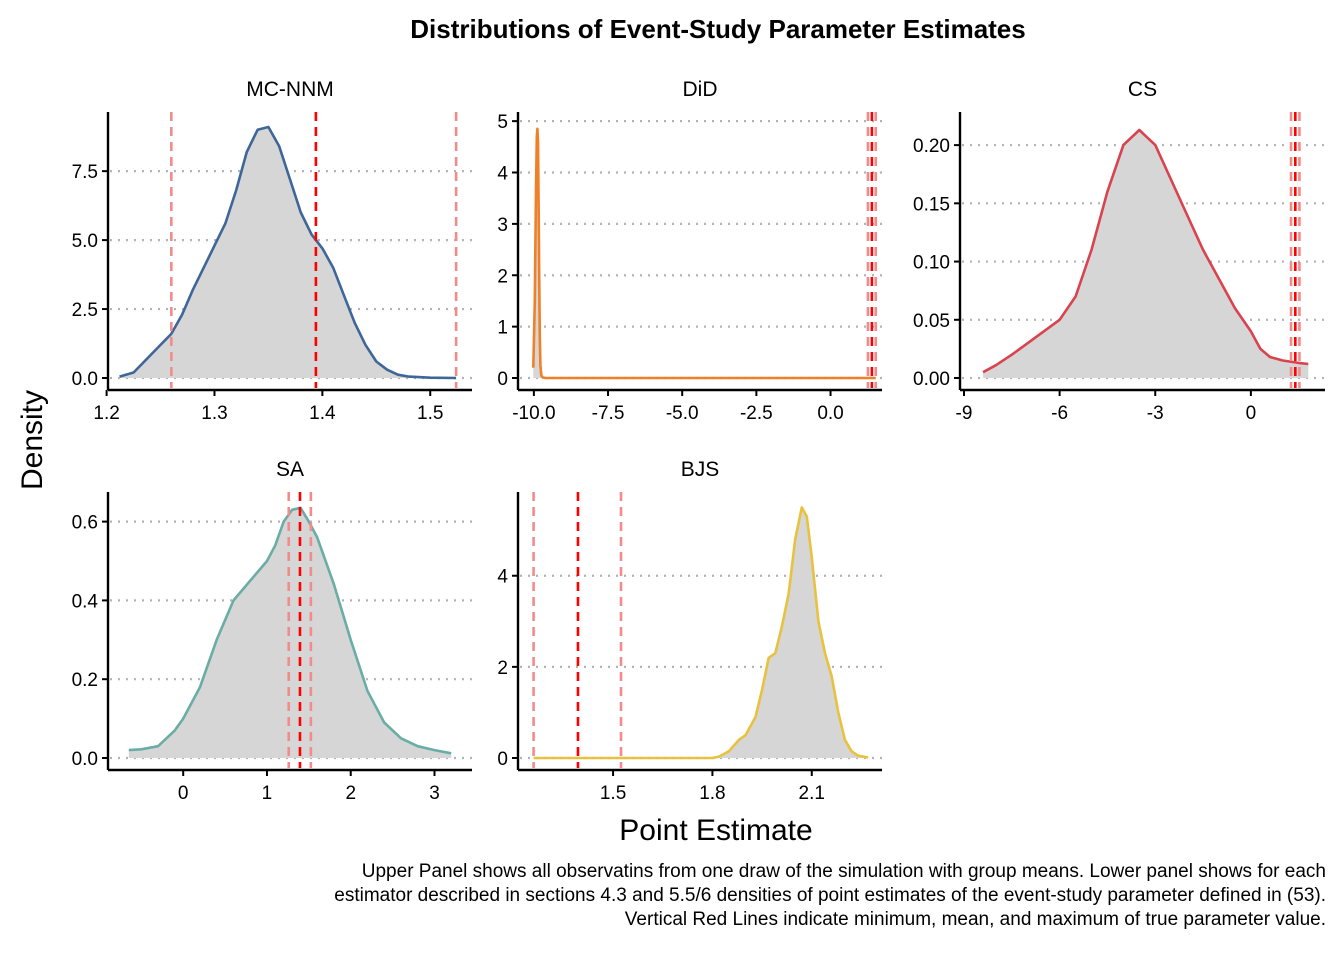  Describe the element at coordinates (502, 577) in the screenshot. I see `y-tick-label-bjs-2: 4` at that location.